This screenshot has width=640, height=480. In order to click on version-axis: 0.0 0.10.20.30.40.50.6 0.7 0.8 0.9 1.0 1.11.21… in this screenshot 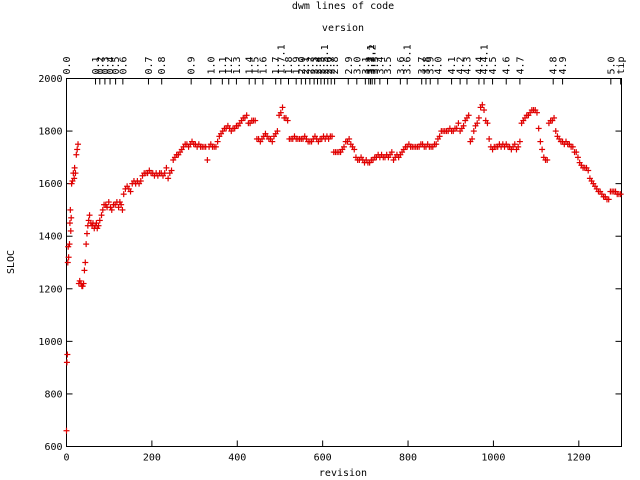, I will do `click(344, 64)`.